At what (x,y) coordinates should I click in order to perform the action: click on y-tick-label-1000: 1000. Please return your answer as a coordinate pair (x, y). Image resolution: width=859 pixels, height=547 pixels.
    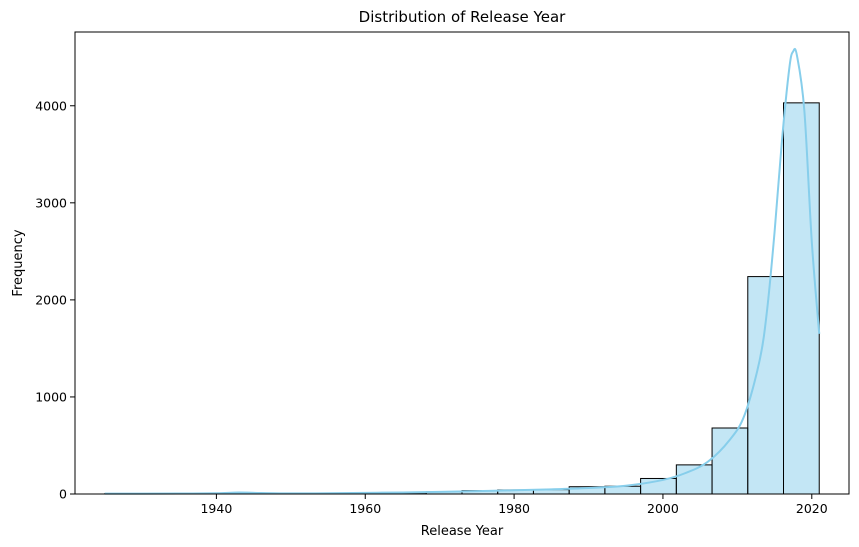
    Looking at the image, I should click on (51, 396).